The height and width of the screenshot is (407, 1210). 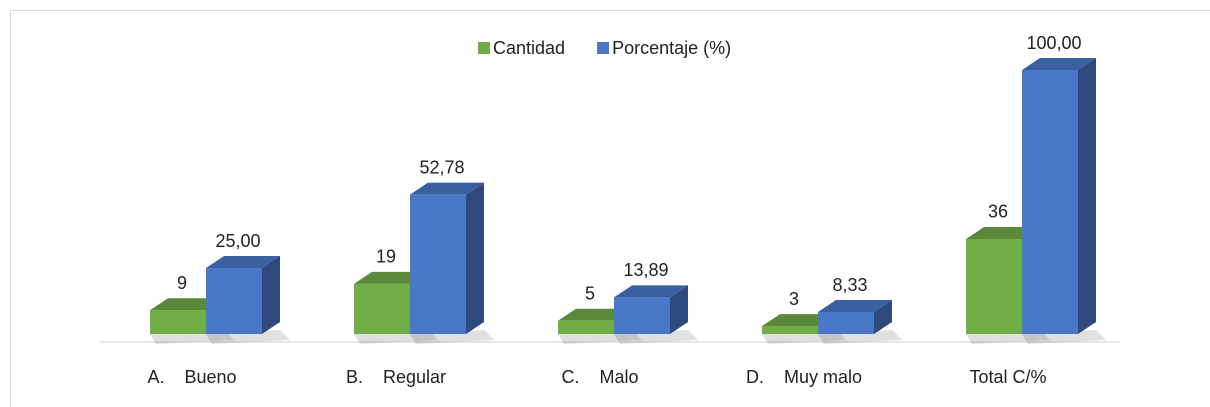 What do you see at coordinates (998, 212) in the screenshot?
I see `data-label: 36` at bounding box center [998, 212].